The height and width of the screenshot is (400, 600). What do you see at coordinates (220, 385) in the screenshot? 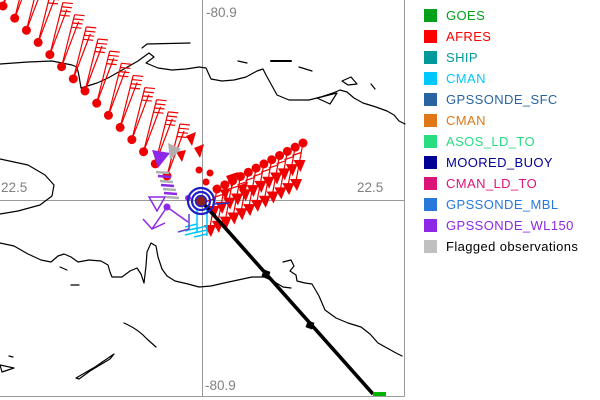
I see `lon-label-bottom: -80.9` at bounding box center [220, 385].